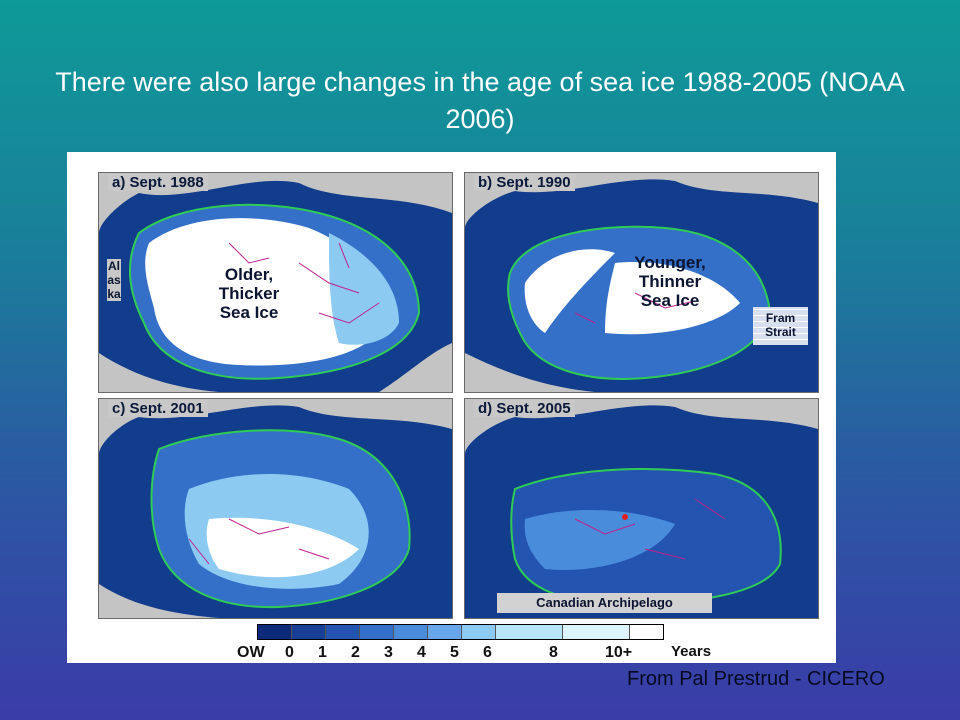 This screenshot has width=960, height=720. I want to click on older-ice-label: Older, Thicker Sea Ice, so click(249, 293).